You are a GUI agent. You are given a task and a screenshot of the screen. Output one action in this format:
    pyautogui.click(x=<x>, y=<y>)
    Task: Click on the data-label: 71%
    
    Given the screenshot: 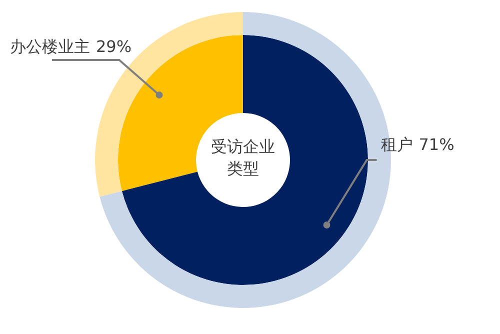 What is the action you would take?
    pyautogui.click(x=436, y=144)
    